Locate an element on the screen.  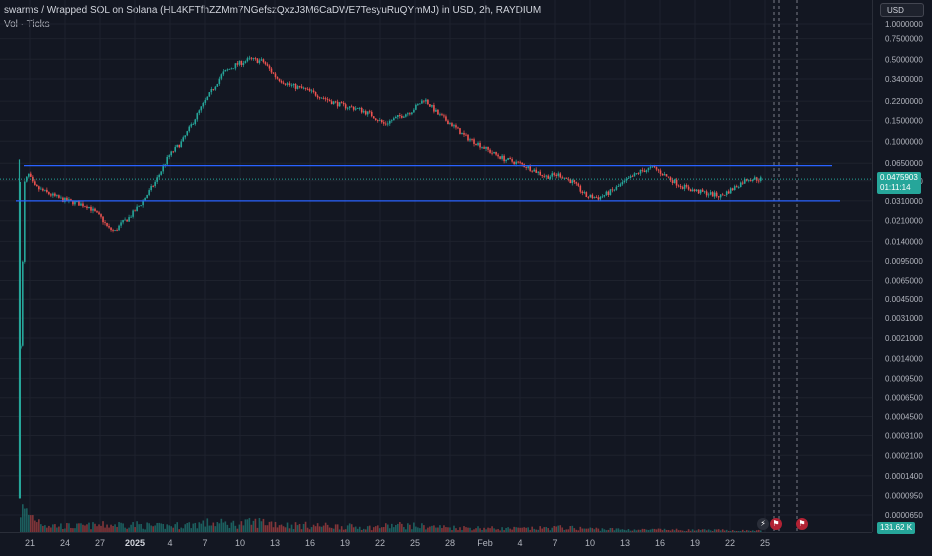
time-tick-label: 19 is located at coordinates (695, 543).